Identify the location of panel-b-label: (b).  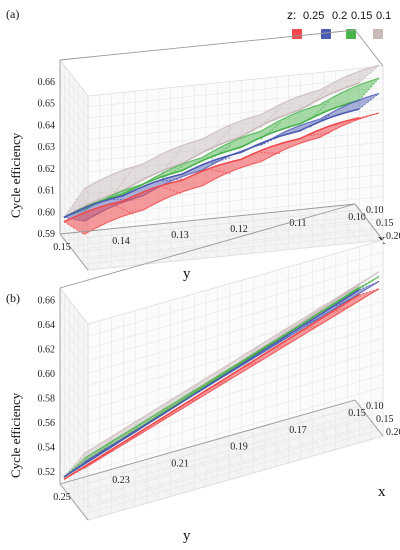
(13, 298).